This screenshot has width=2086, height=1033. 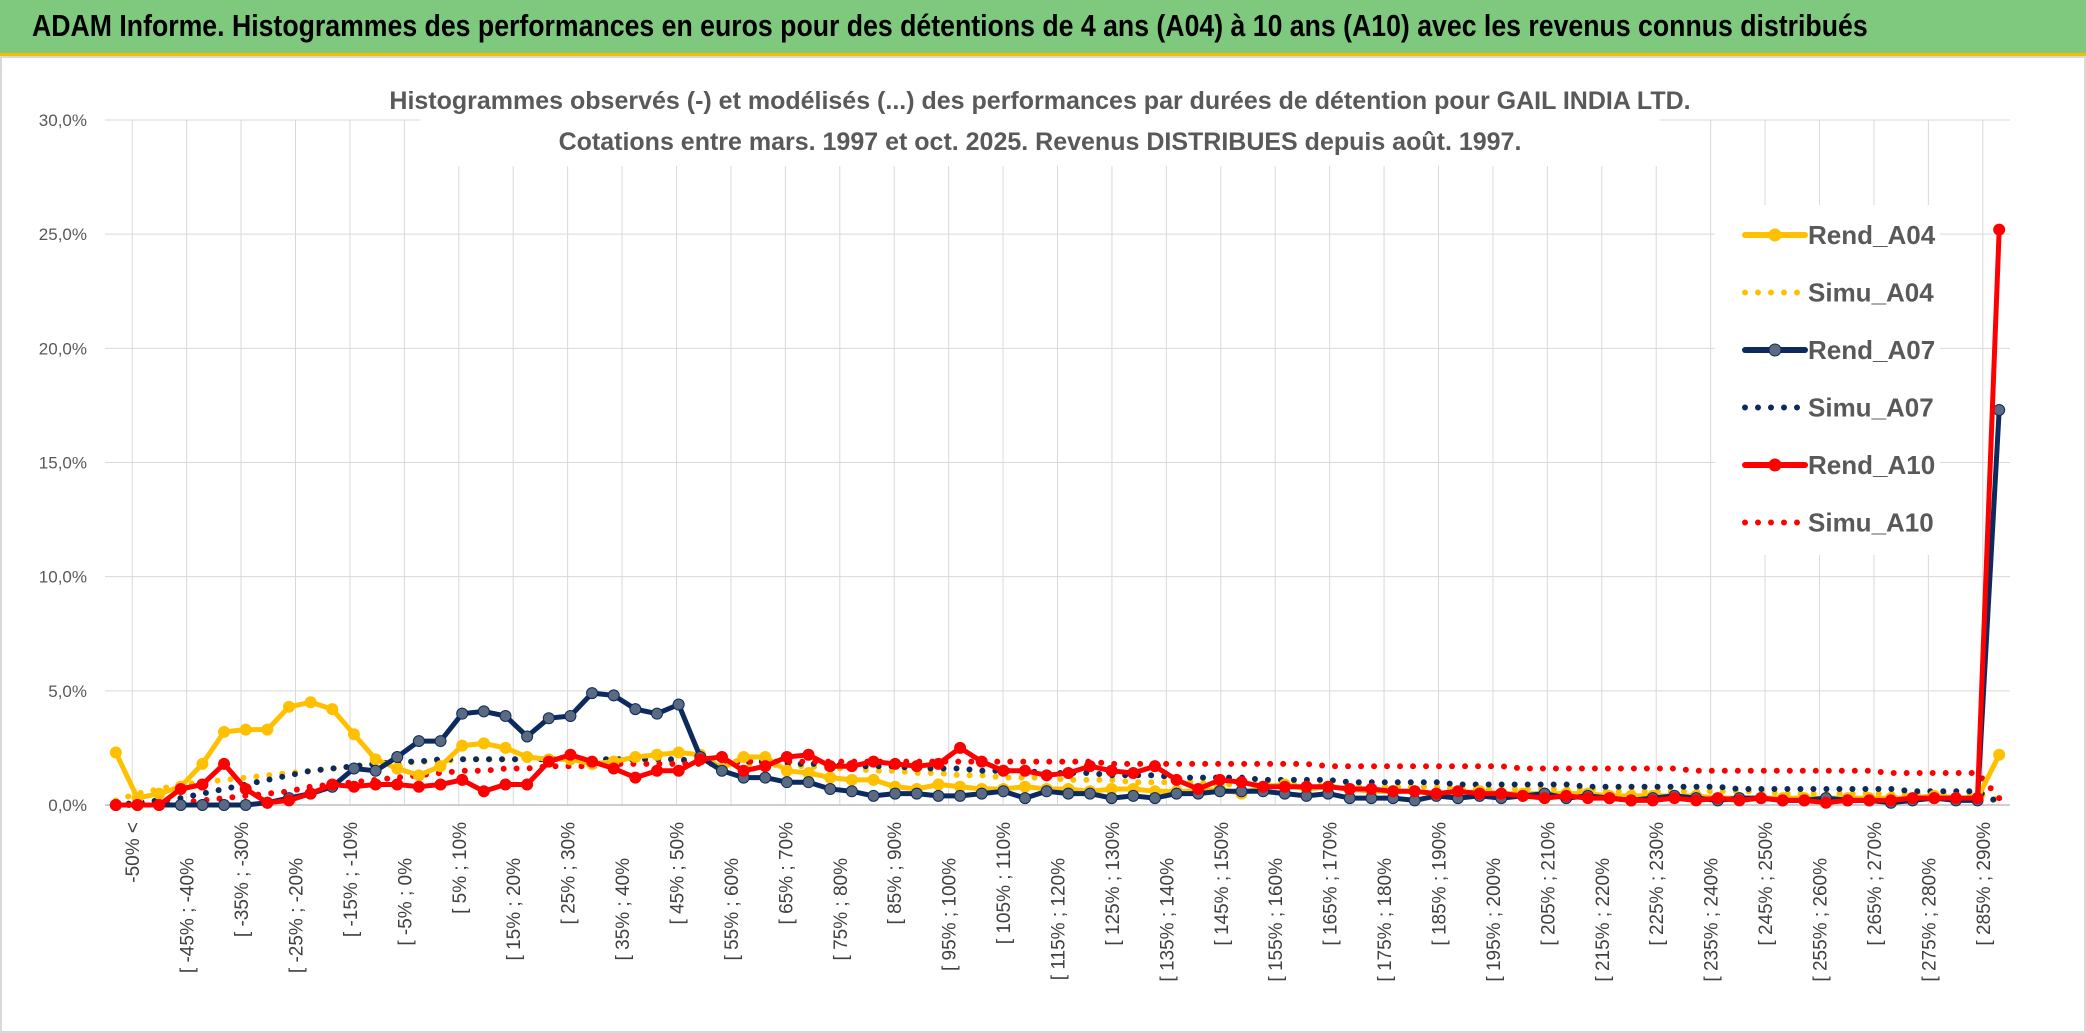 I want to click on x-tick-label: [ 135% ; 140%, so click(x=1167, y=920).